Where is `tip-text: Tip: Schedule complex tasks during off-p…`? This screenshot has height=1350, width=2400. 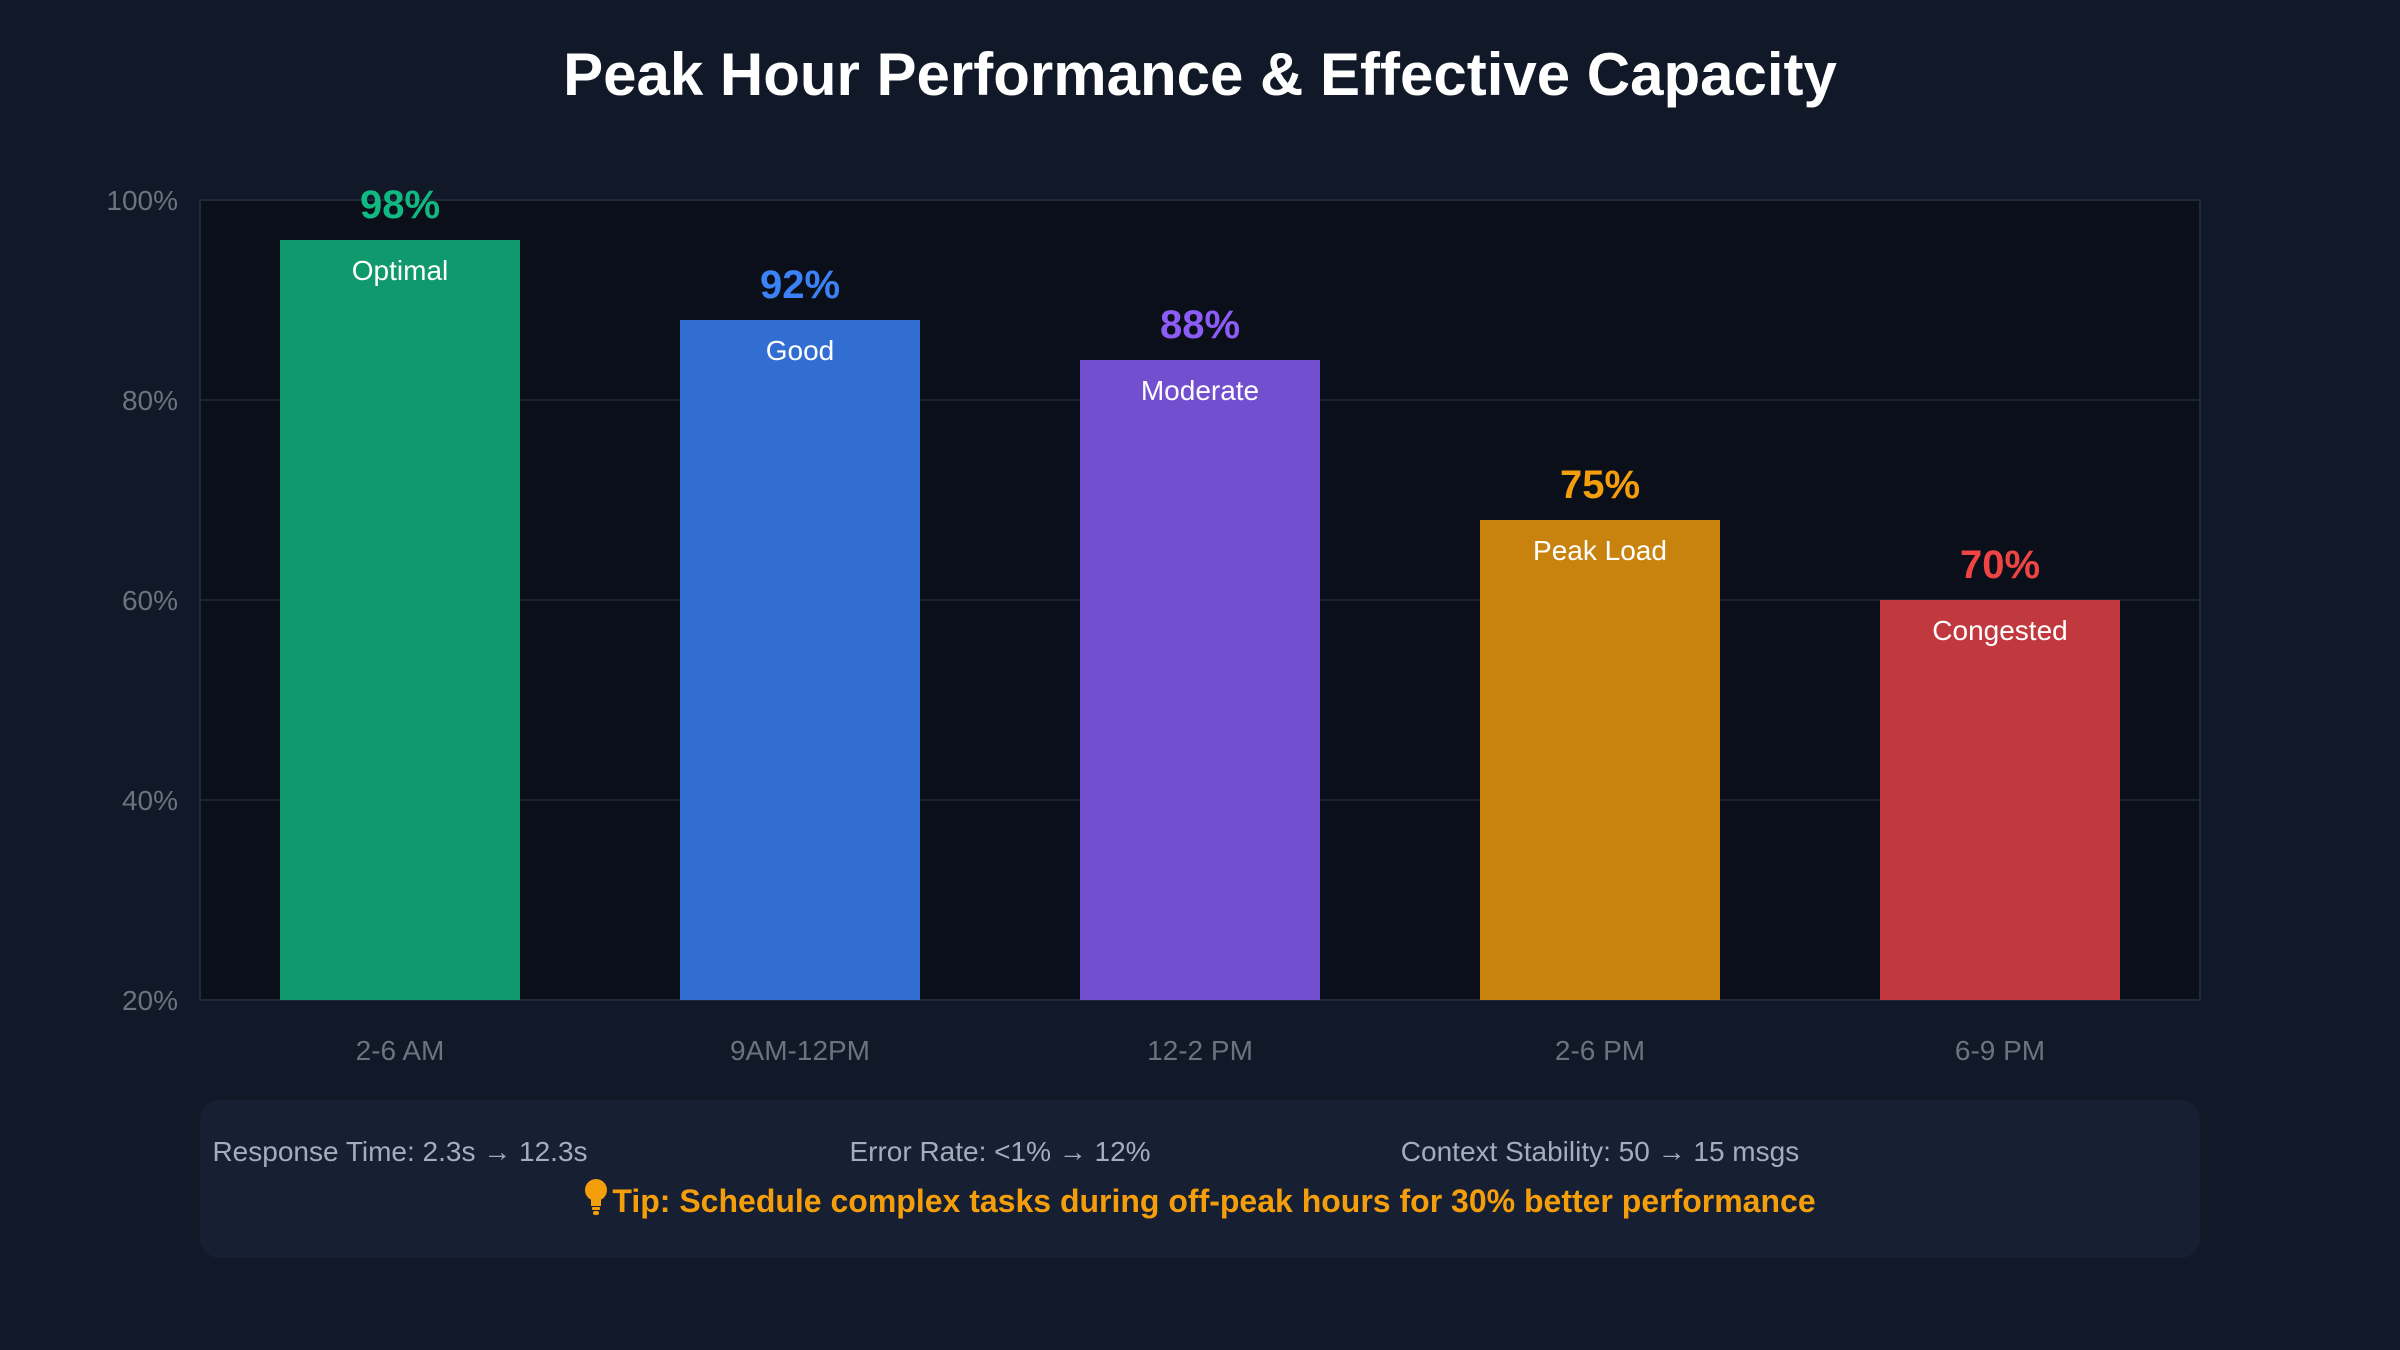
tip-text: Tip: Schedule complex tasks during off-p… is located at coordinates (1214, 1201).